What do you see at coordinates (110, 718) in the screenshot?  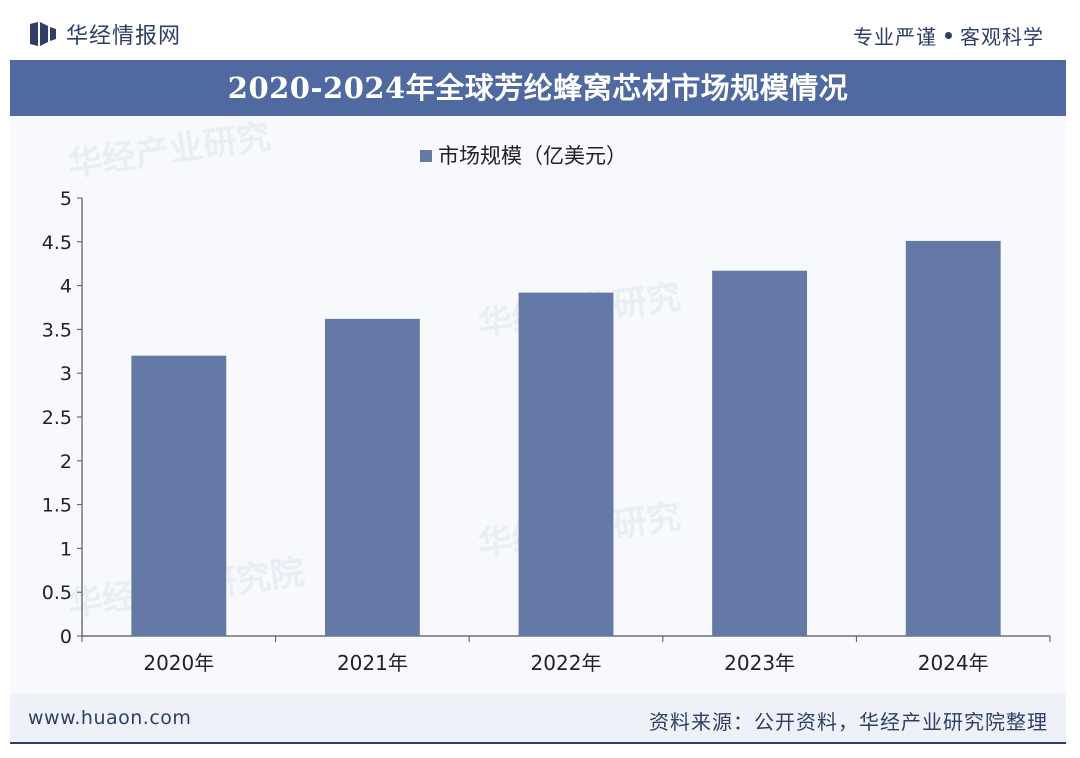 I see `site-url-link: www.huaon.com` at bounding box center [110, 718].